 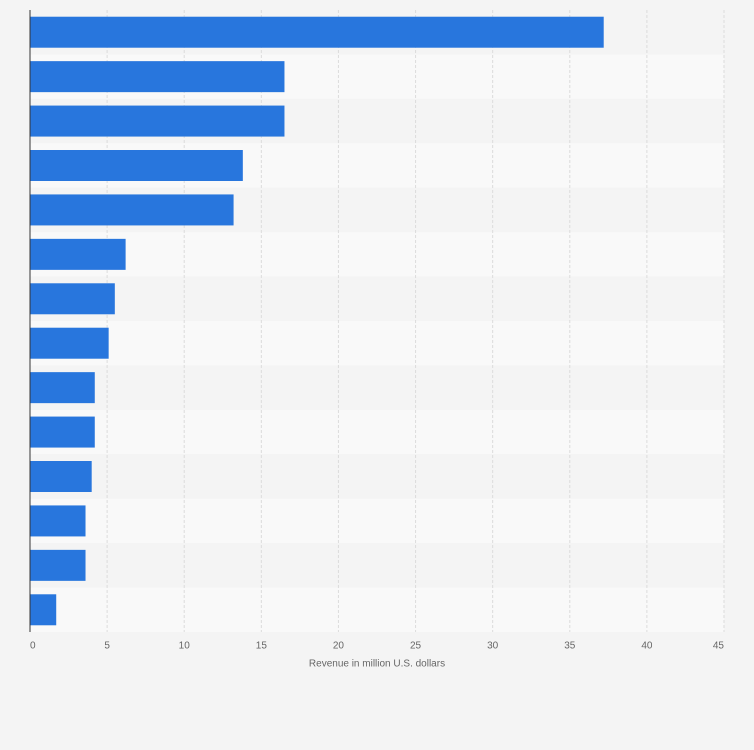 I want to click on x-tick-label: 40, so click(x=647, y=646).